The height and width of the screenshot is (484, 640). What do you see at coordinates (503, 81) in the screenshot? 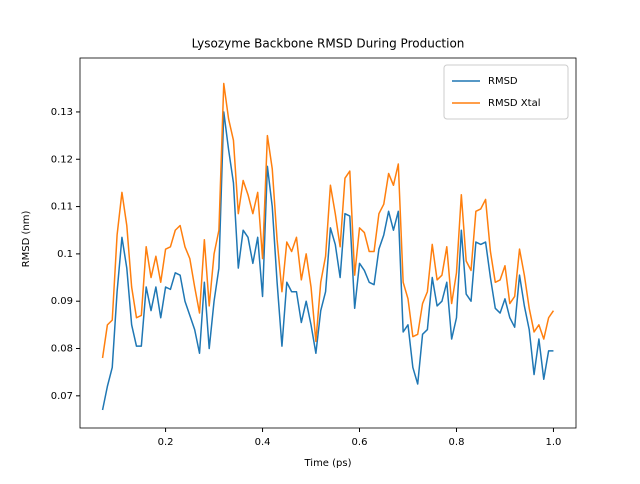
I see `legend-label: RMSD` at bounding box center [503, 81].